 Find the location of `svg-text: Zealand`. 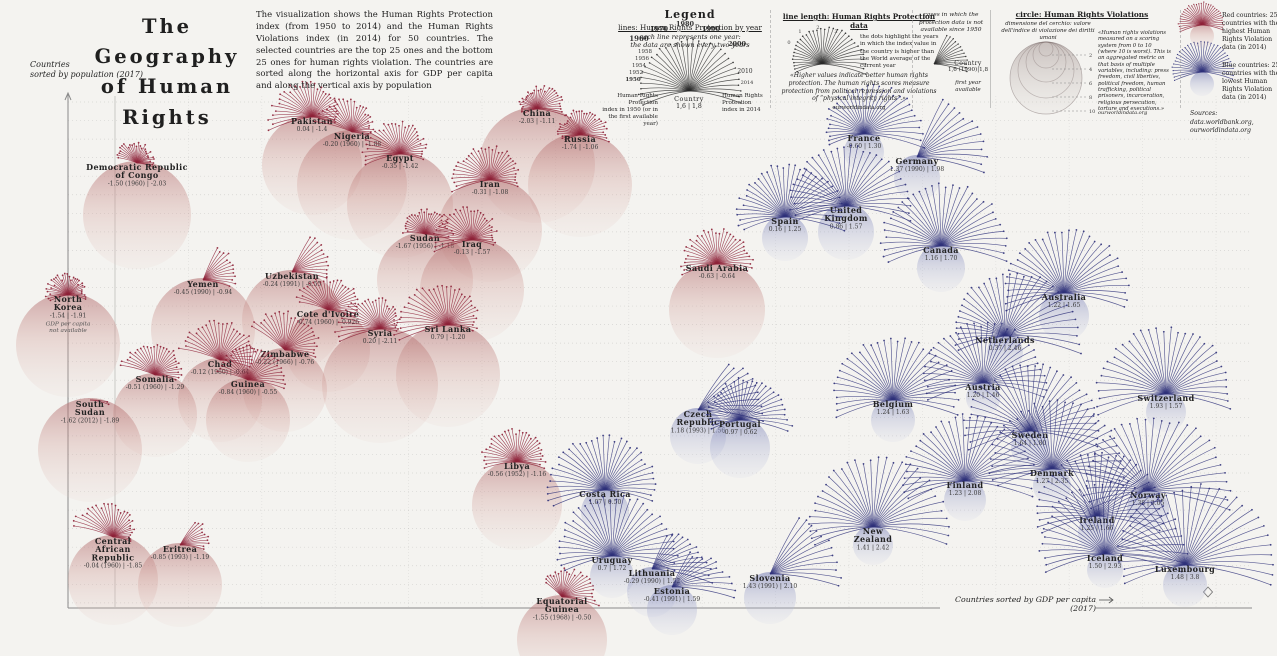

svg-text: Zealand is located at coordinates (873, 539).